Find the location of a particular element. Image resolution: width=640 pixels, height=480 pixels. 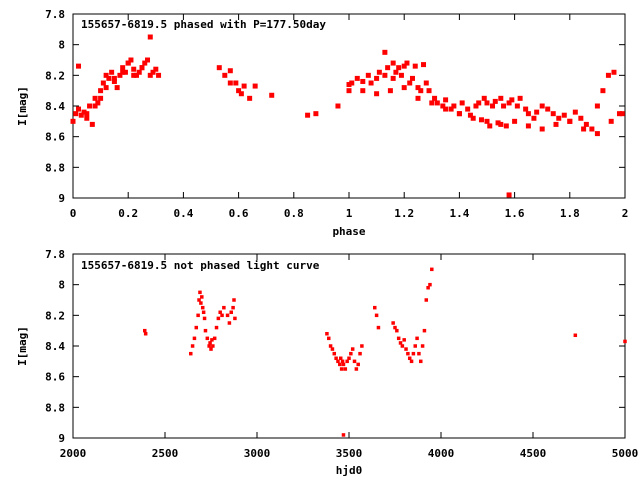

y-tick-label: 8.8 is located at coordinates (55, 407).